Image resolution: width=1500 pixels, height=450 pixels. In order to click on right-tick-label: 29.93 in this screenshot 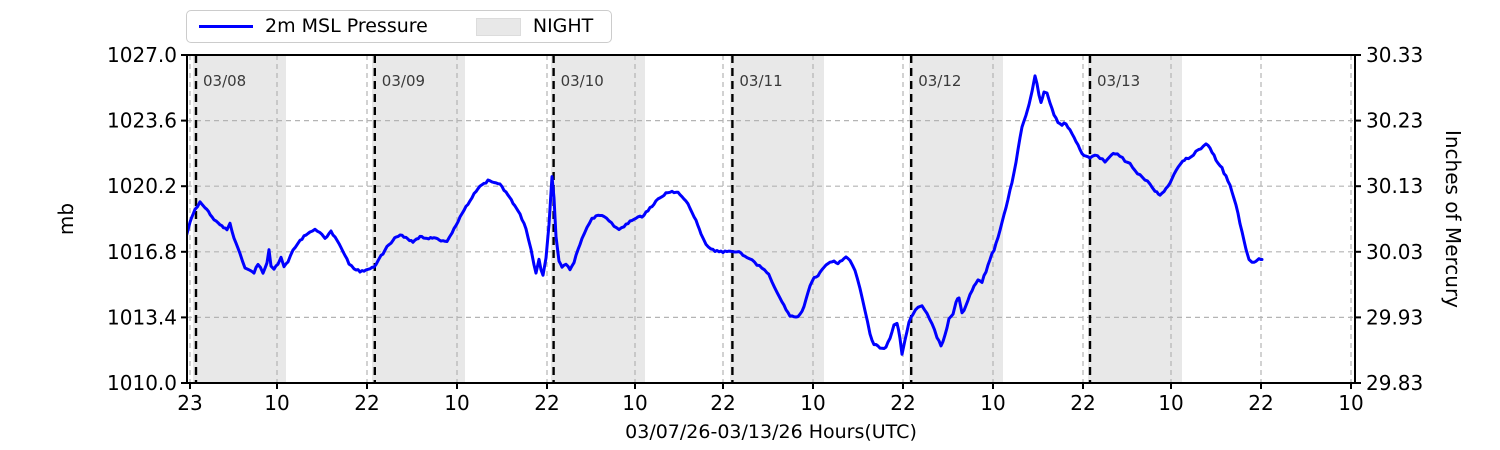, I will do `click(1394, 317)`.